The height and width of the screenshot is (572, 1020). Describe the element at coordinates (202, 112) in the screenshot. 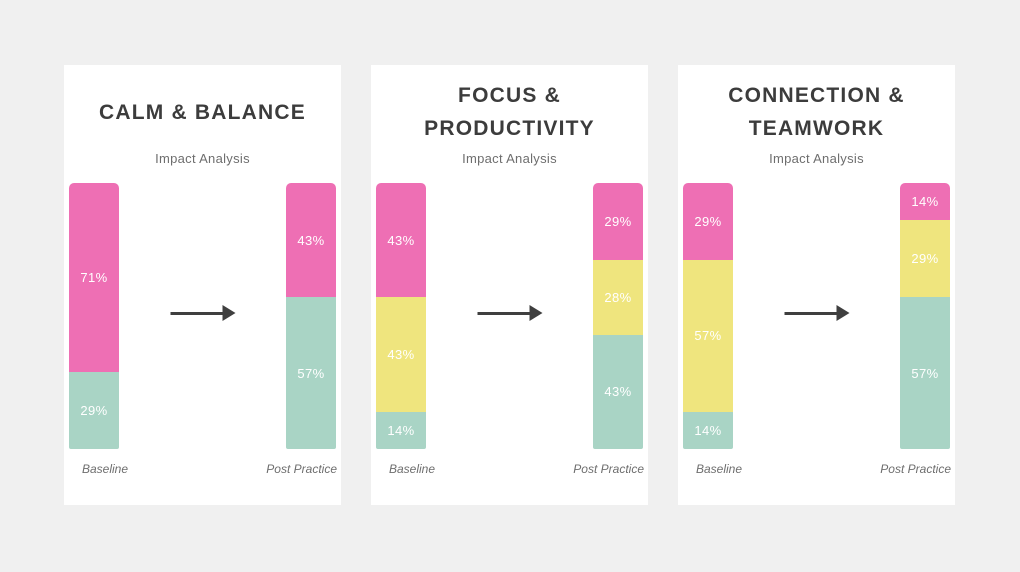

I see `card-title: CALM & BALANCE` at that location.